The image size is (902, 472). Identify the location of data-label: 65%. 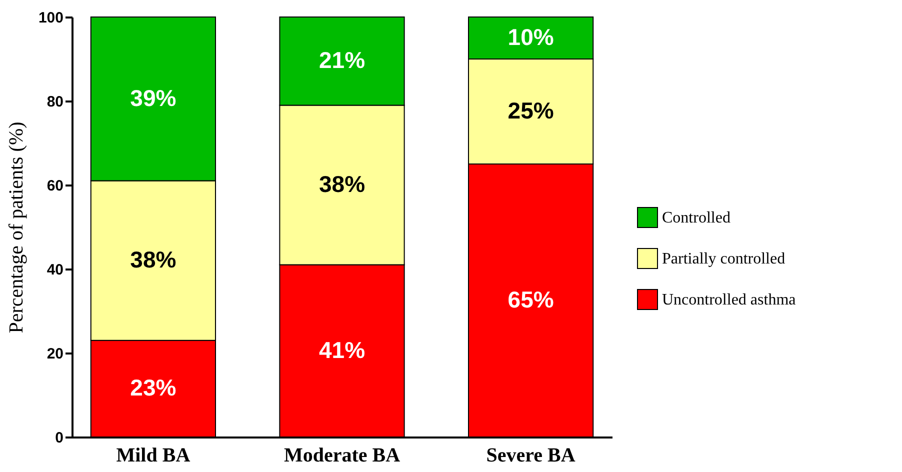
(531, 299).